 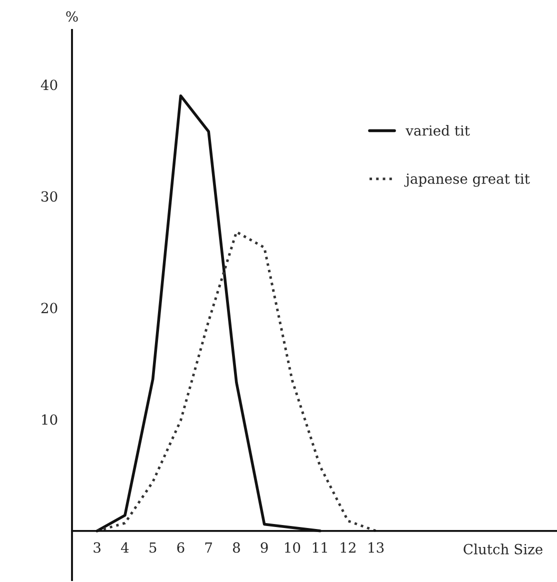 What do you see at coordinates (49, 308) in the screenshot?
I see `y-tick-label: 20` at bounding box center [49, 308].